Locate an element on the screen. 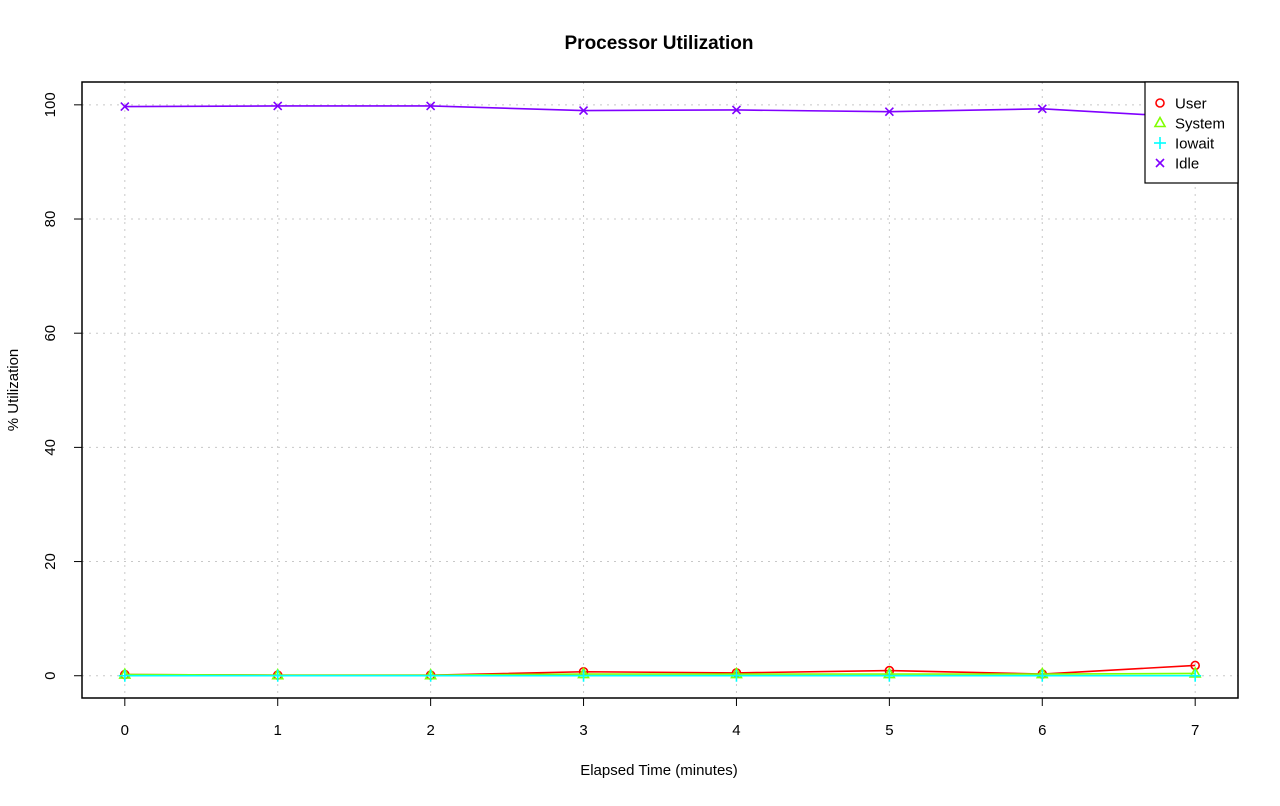  chart-title: Processor Utilization is located at coordinates (659, 43).